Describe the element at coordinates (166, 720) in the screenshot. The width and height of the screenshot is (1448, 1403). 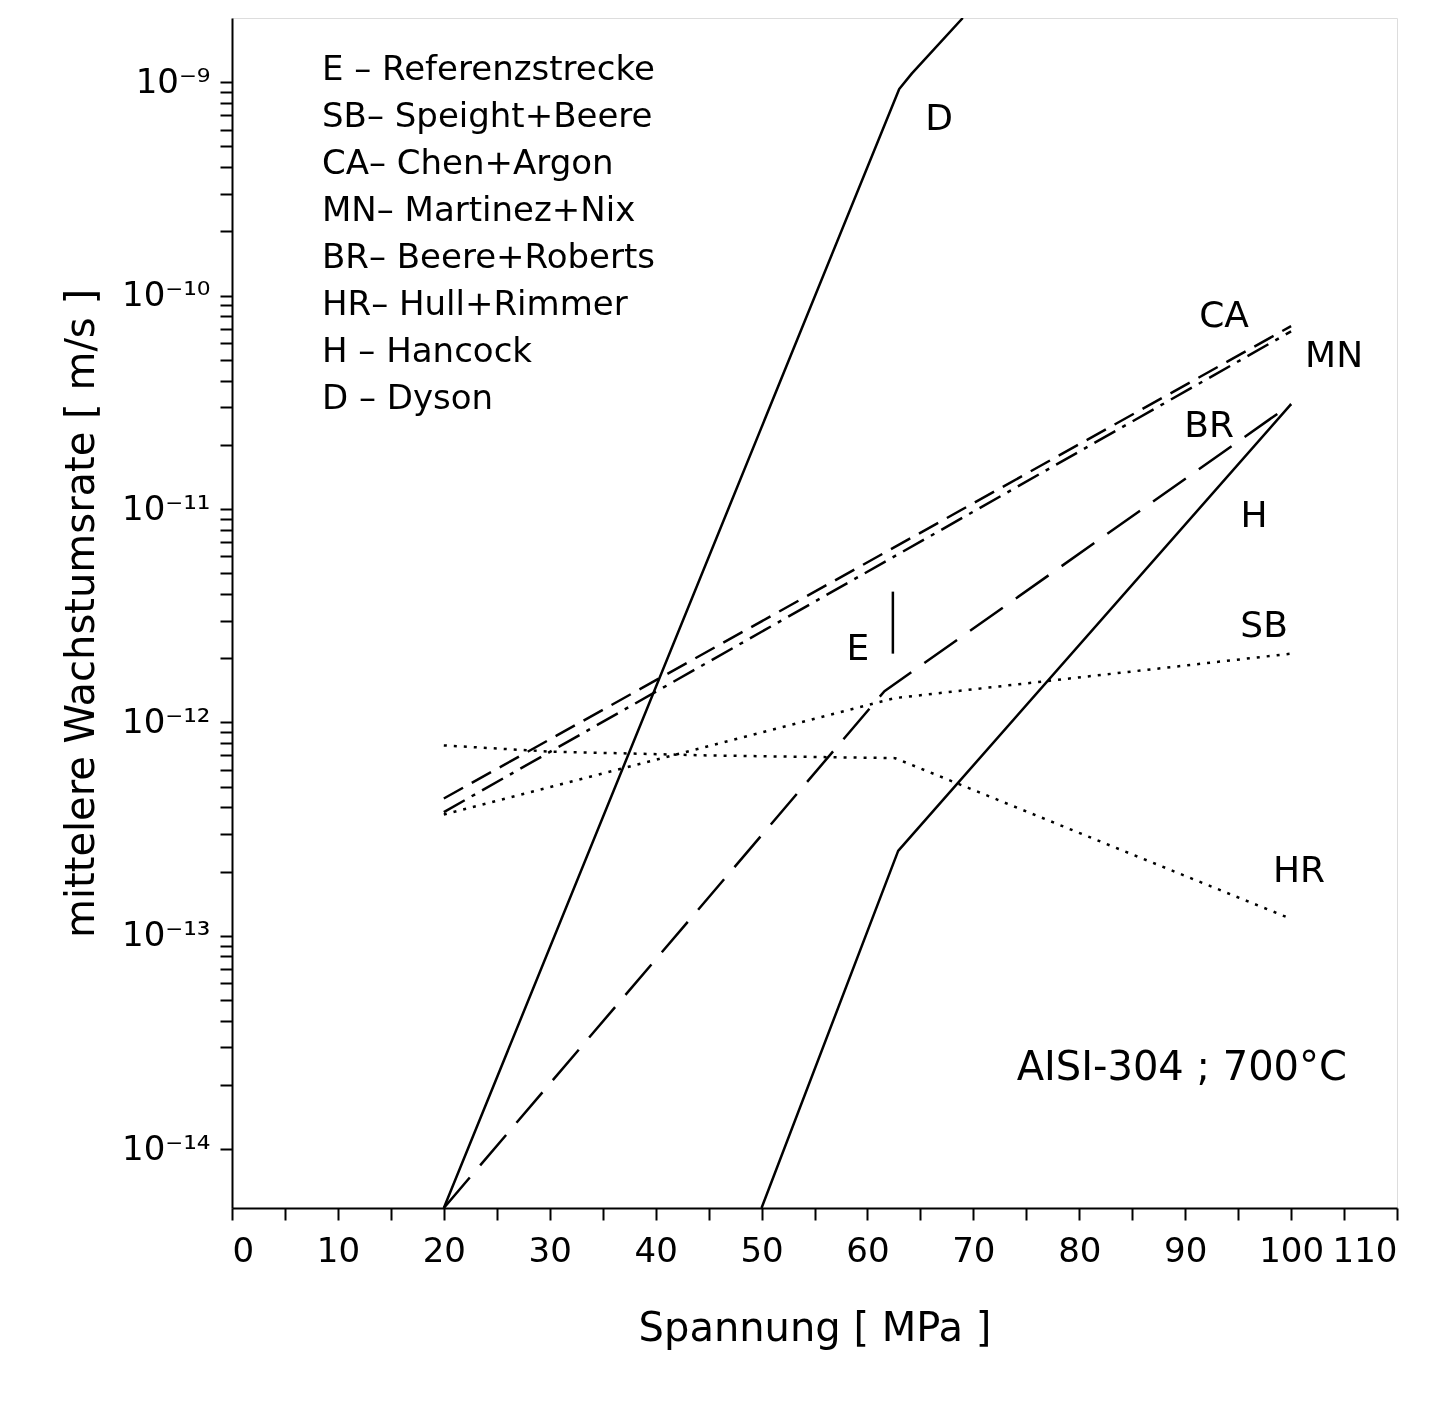
I see `y-tick-label: 10⁻¹²` at that location.